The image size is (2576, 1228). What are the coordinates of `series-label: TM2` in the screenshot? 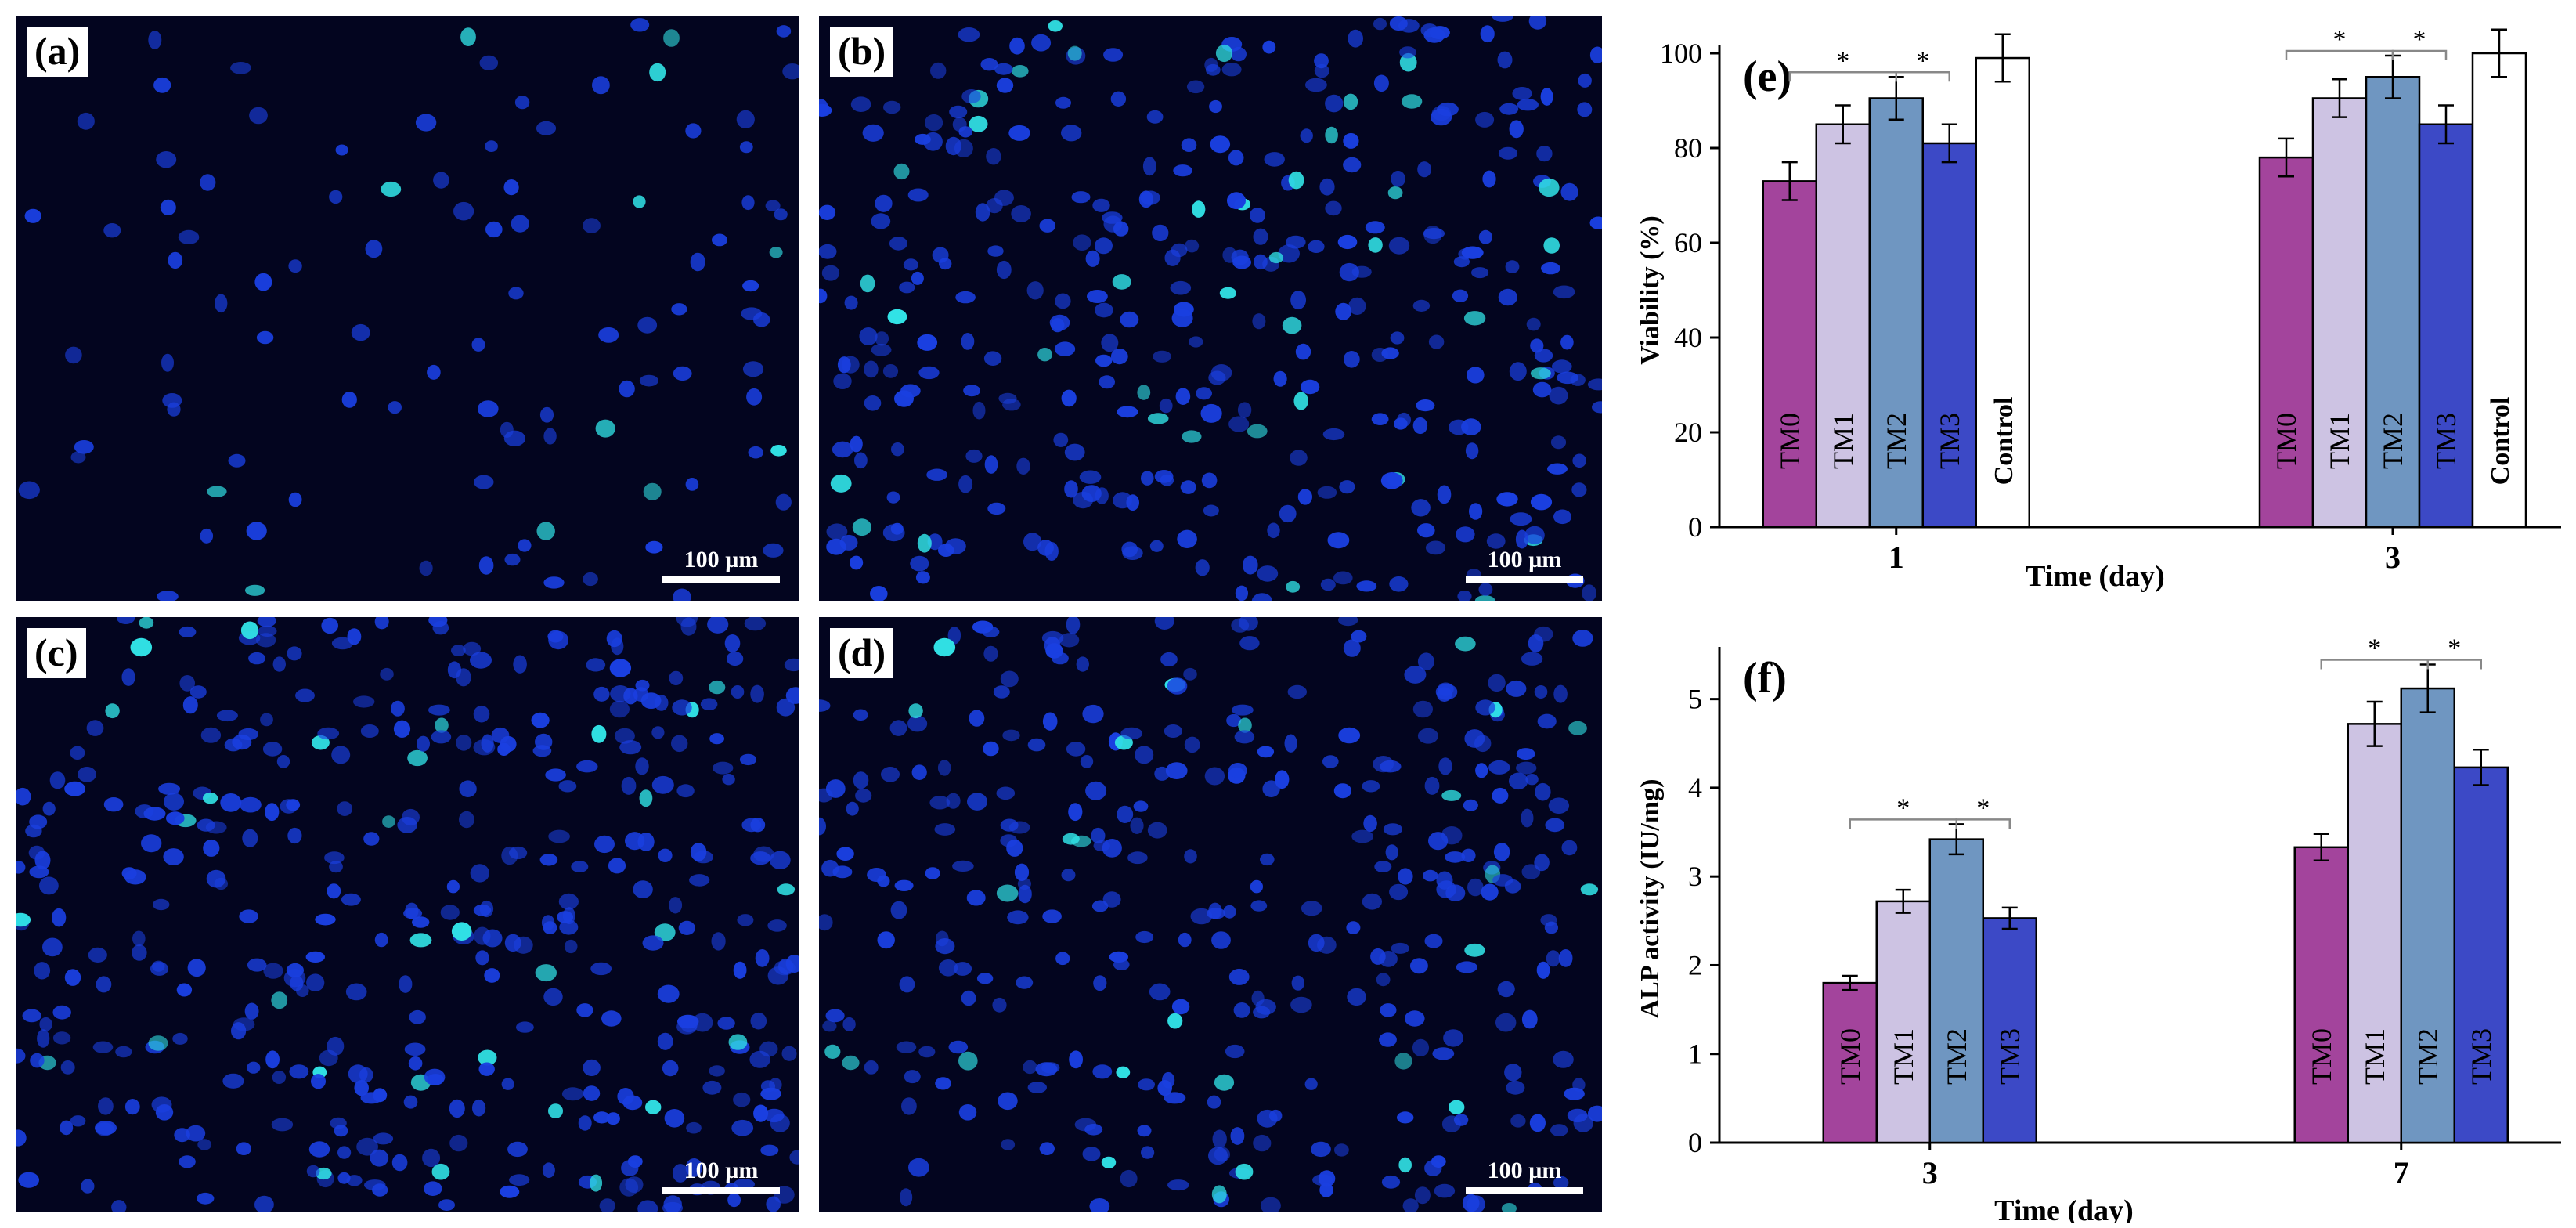 It's located at (2428, 1056).